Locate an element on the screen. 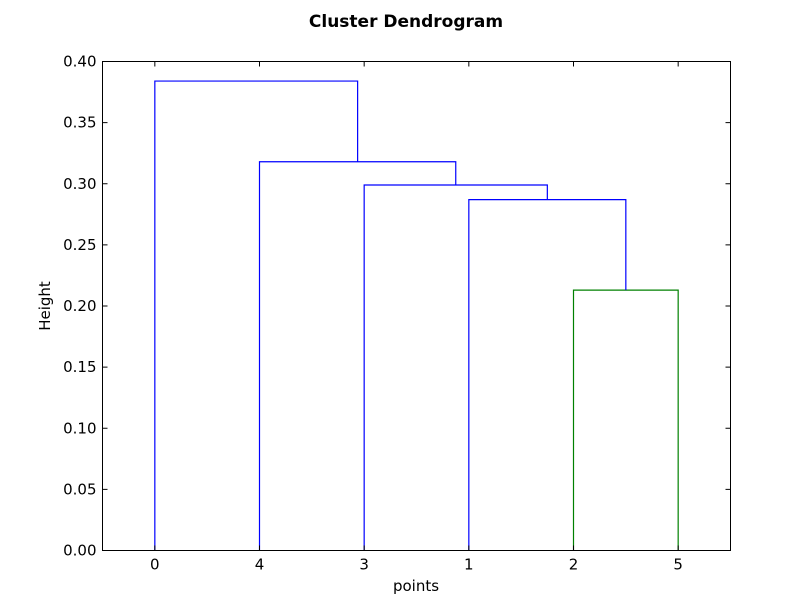 The height and width of the screenshot is (612, 812). y-tick-label: 0.20 is located at coordinates (79, 306).